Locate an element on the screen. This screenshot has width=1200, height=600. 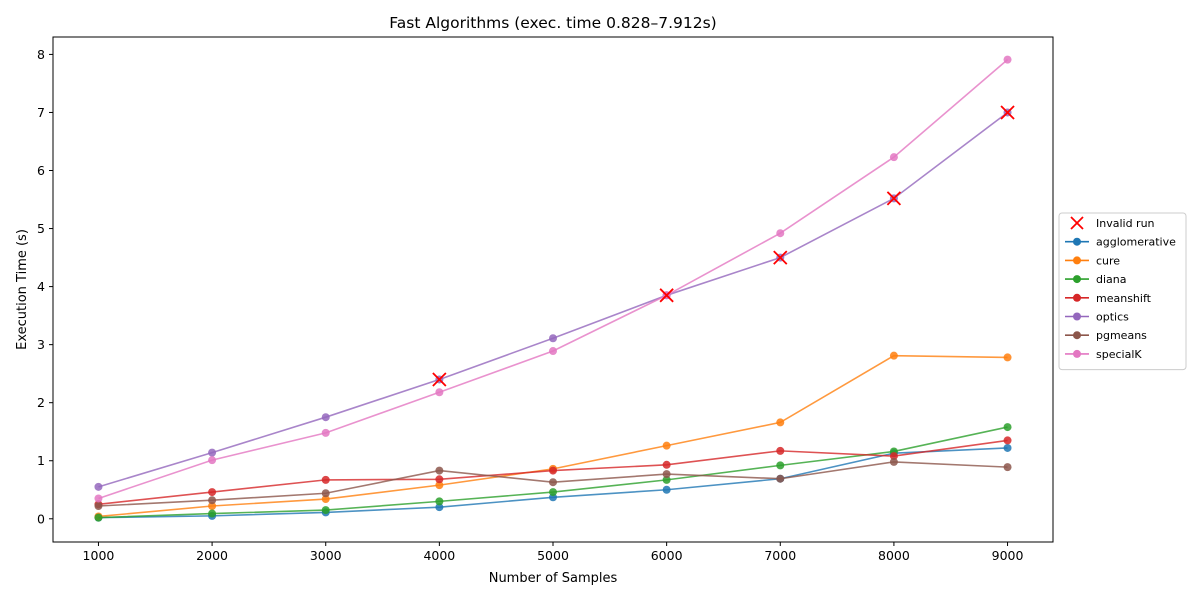
series-pgmeans is located at coordinates (553, 484).